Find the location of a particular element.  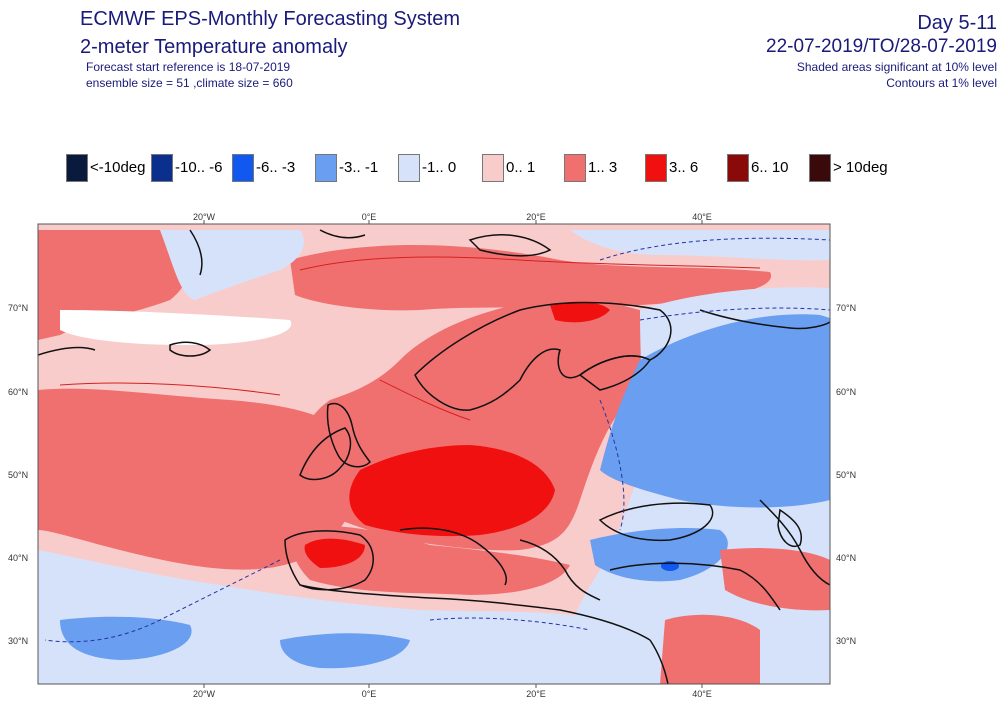

legend-label: <-10deg is located at coordinates (118, 167).